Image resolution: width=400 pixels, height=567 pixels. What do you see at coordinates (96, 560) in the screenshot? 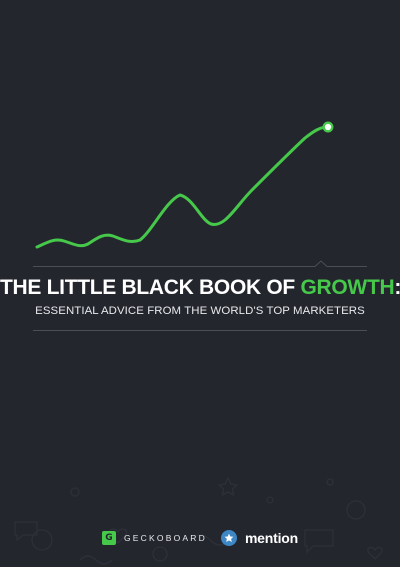
I see `doodle-wave-icon` at bounding box center [96, 560].